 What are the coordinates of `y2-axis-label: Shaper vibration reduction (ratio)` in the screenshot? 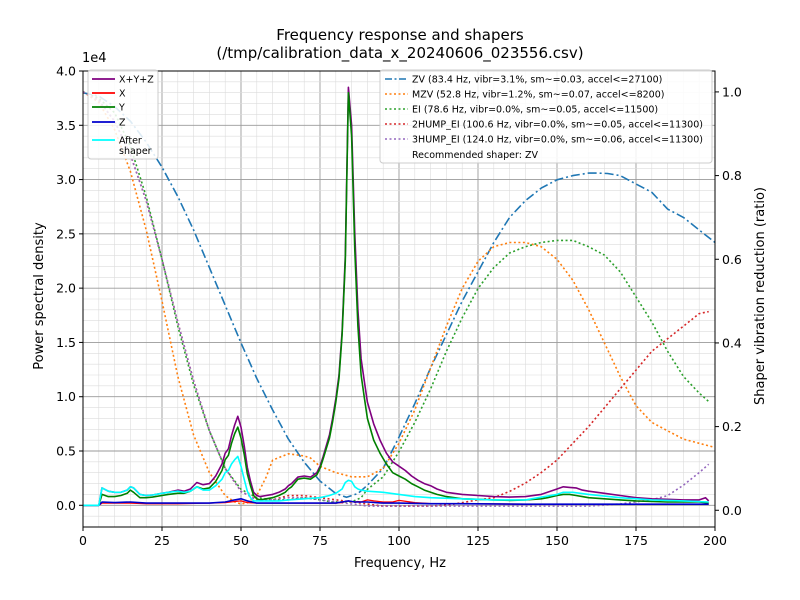 It's located at (760, 296).